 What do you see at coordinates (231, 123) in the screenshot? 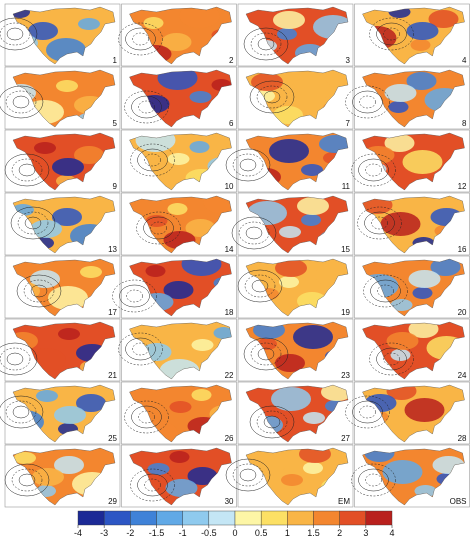
I see `panel-label: 6` at bounding box center [231, 123].